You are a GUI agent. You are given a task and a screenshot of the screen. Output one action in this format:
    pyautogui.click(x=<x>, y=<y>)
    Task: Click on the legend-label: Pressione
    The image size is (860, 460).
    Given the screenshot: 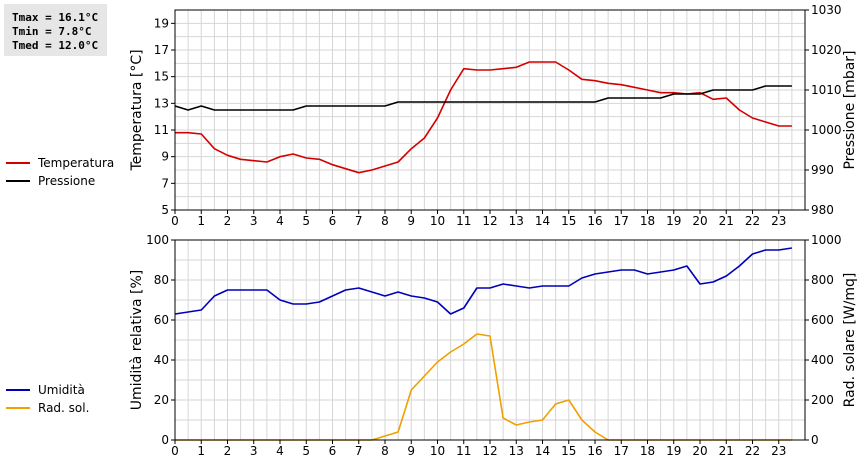 What is the action you would take?
    pyautogui.click(x=66, y=181)
    